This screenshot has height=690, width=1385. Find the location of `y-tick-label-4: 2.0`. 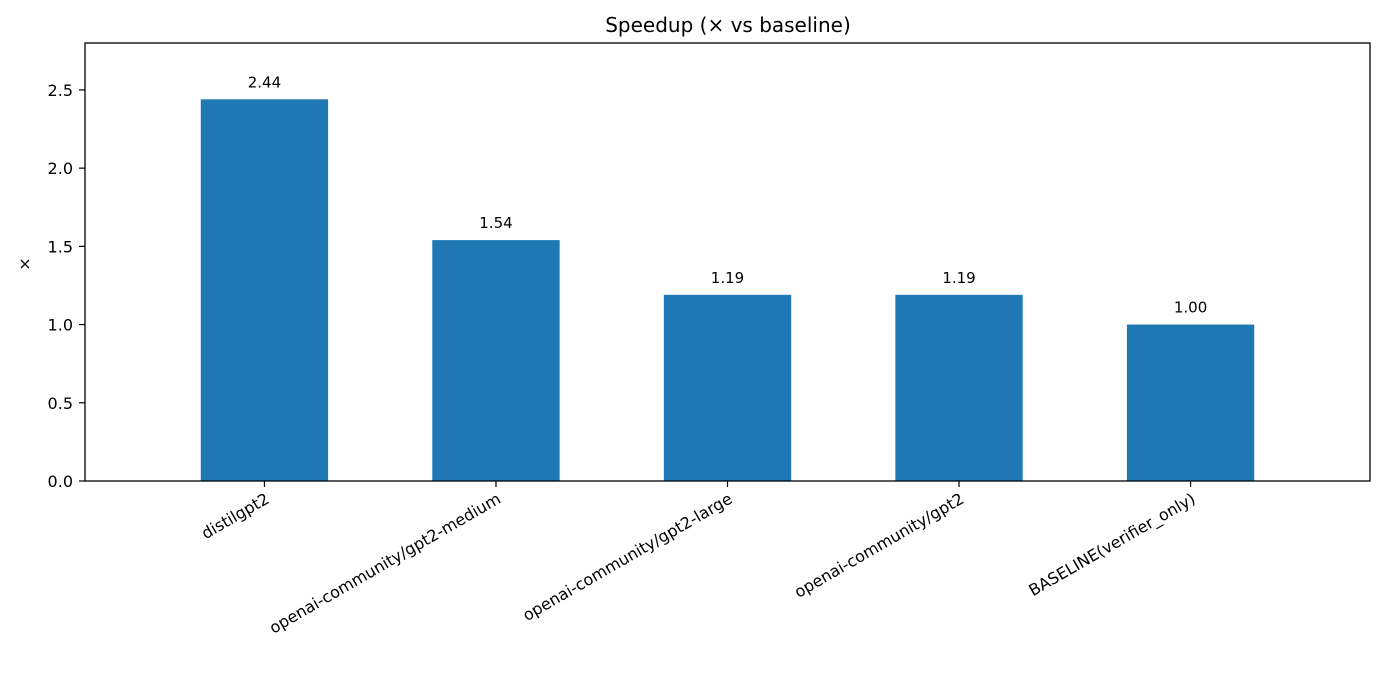

y-tick-label-4: 2.0 is located at coordinates (60, 168).